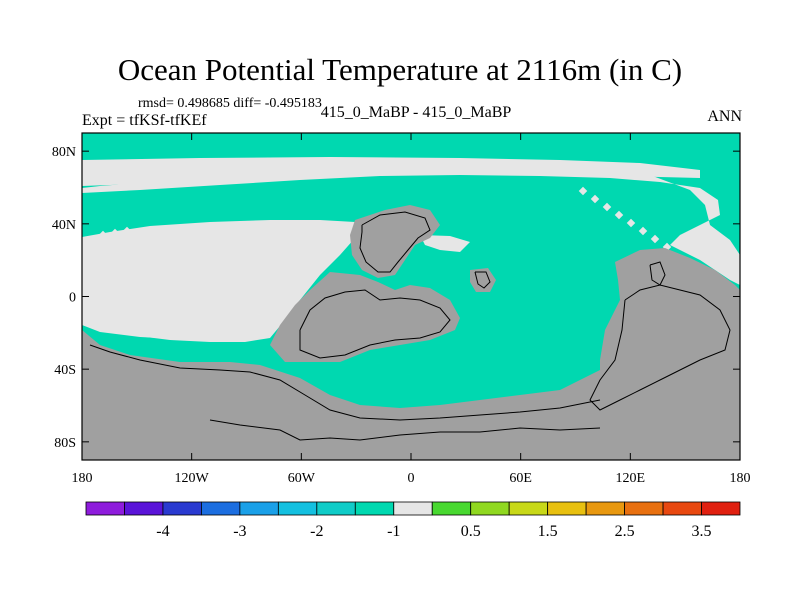 The image size is (800, 600). Describe the element at coordinates (192, 478) in the screenshot. I see `x-tick-label: 120W` at that location.